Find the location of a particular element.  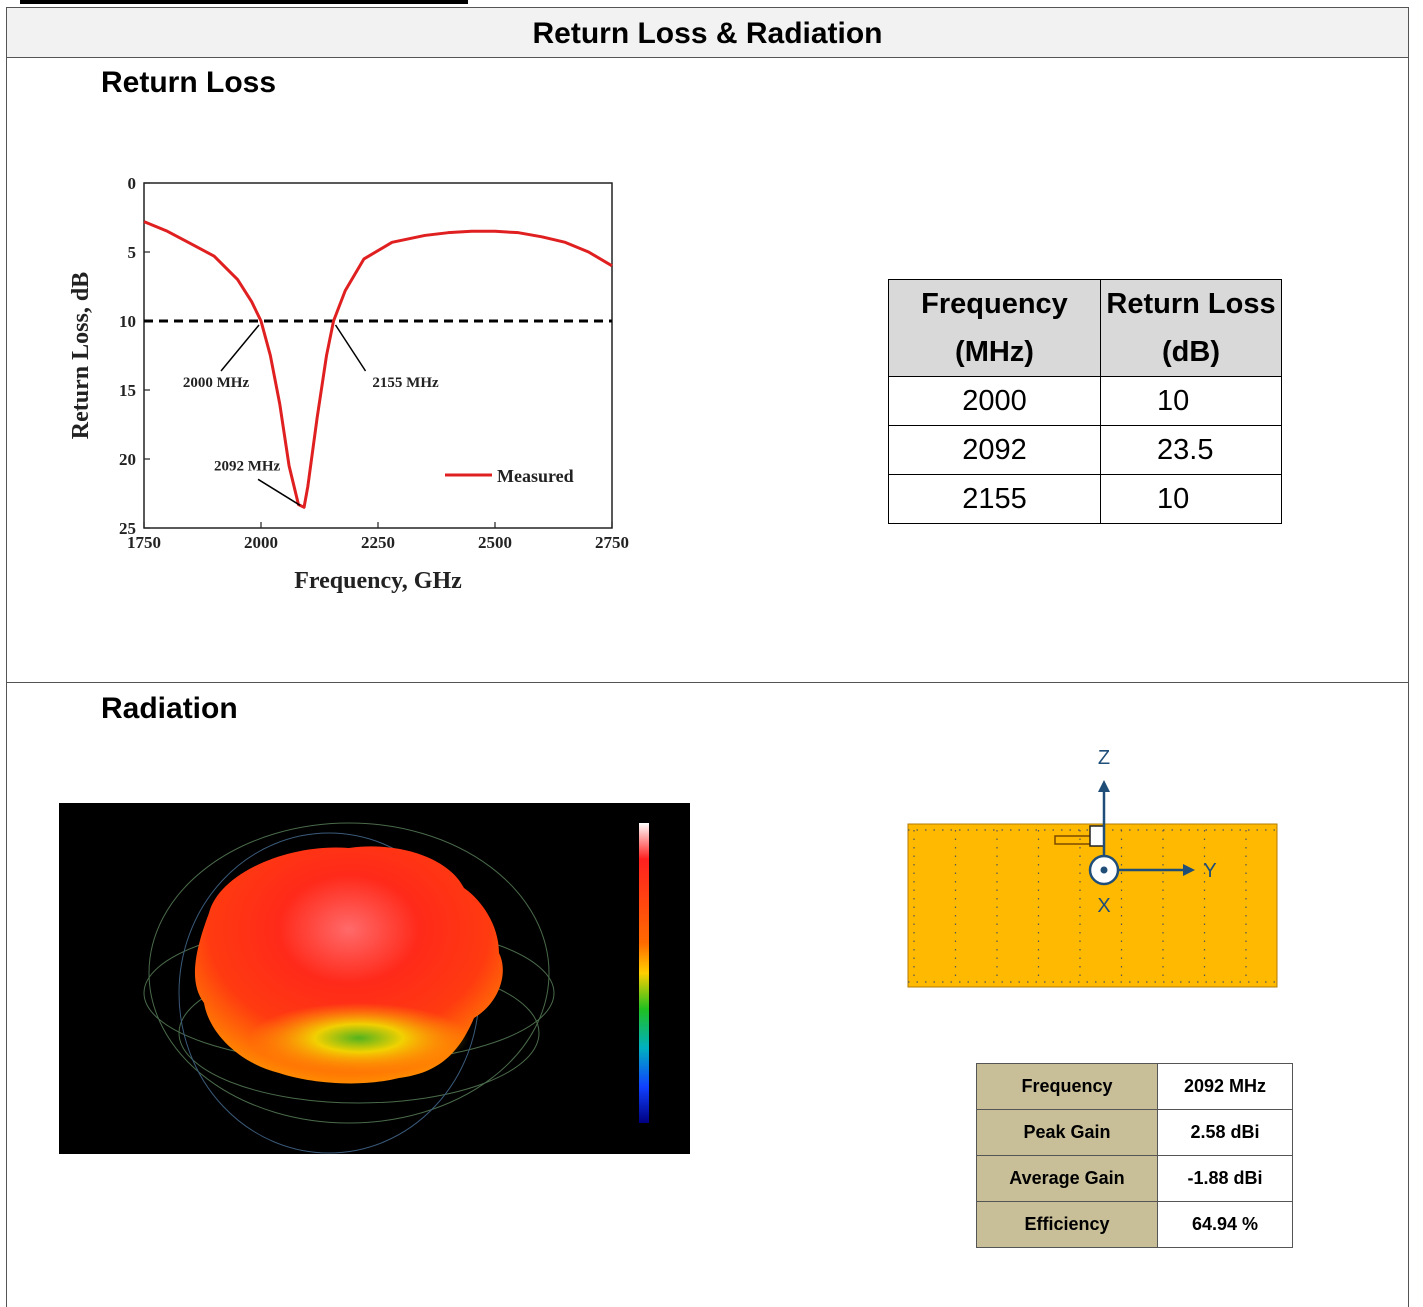

rl-cell-frequency: 2092 is located at coordinates (994, 450).